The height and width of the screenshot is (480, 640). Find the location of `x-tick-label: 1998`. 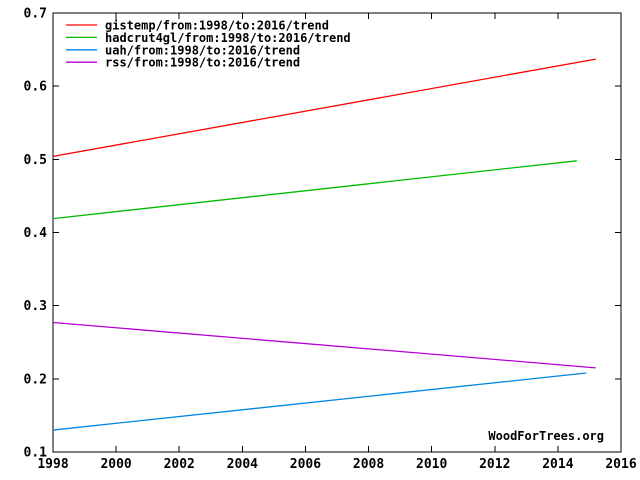

x-tick-label: 1998 is located at coordinates (52, 464).